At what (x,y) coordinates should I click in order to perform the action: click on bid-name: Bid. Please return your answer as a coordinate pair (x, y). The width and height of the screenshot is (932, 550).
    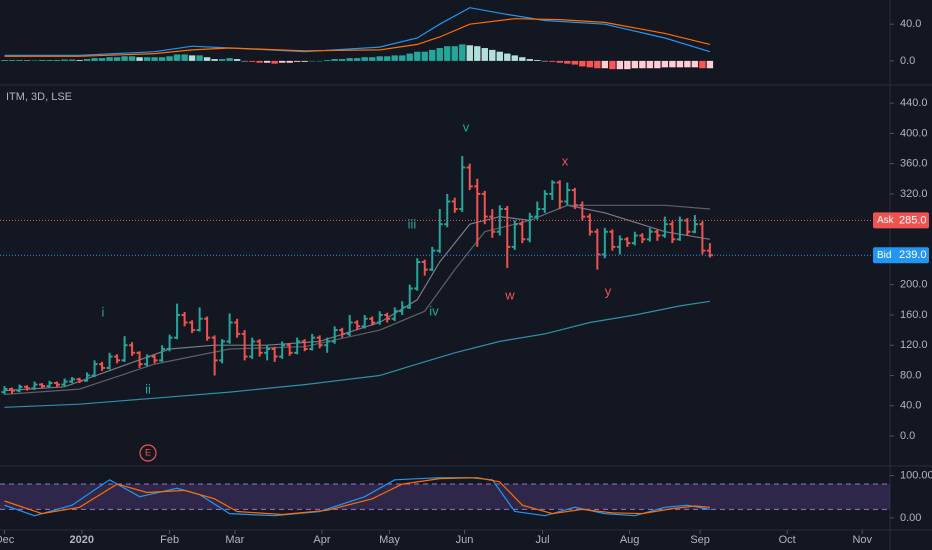
    Looking at the image, I should click on (884, 255).